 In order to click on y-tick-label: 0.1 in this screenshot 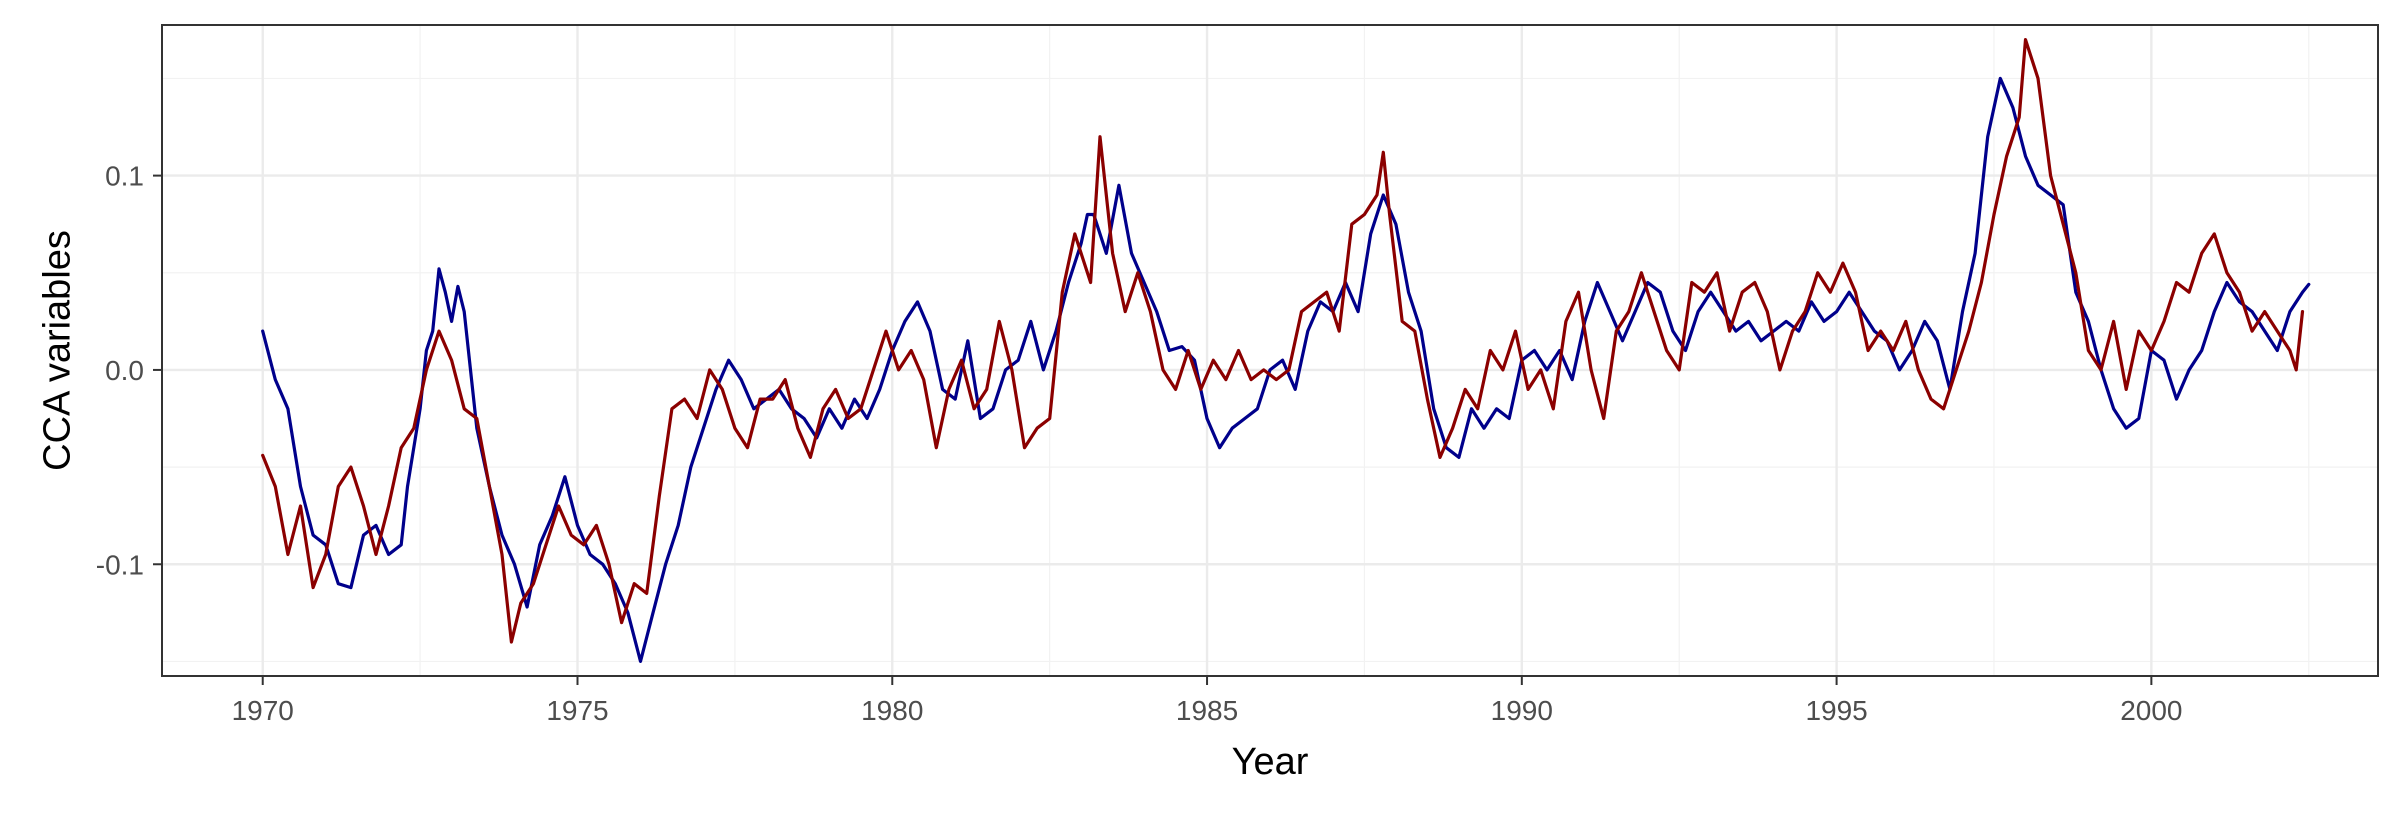, I will do `click(124, 176)`.